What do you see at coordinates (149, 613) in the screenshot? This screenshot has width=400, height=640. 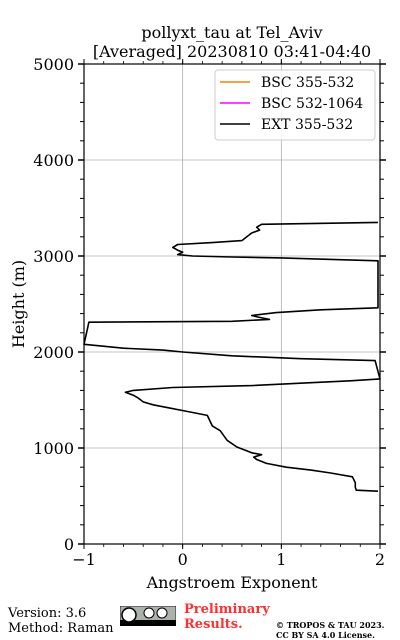 I see `by-icon` at bounding box center [149, 613].